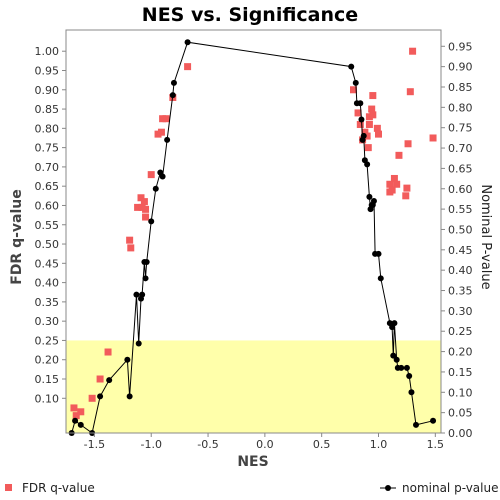 The image size is (500, 500). What do you see at coordinates (252, 462) in the screenshot?
I see `x-axis-label: NES` at bounding box center [252, 462].